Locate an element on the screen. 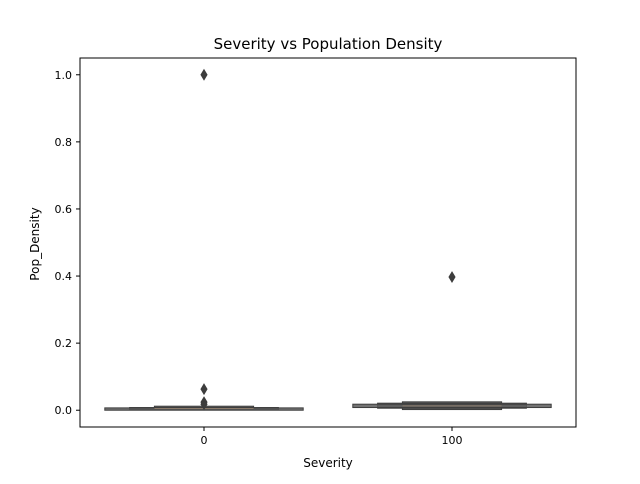  y-tick-label: 0.4 is located at coordinates (64, 276).